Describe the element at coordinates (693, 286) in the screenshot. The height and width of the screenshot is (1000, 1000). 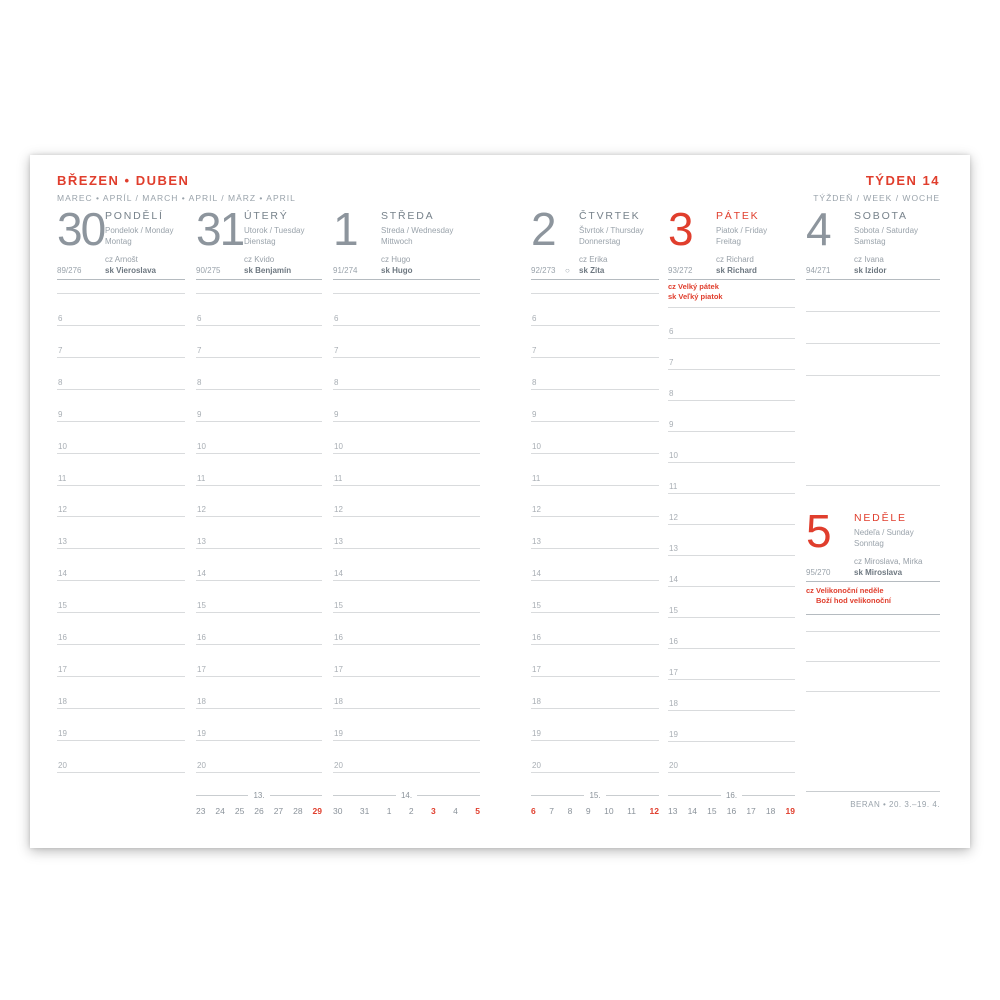
I see `holiday-label: cz Velký pátek` at that location.